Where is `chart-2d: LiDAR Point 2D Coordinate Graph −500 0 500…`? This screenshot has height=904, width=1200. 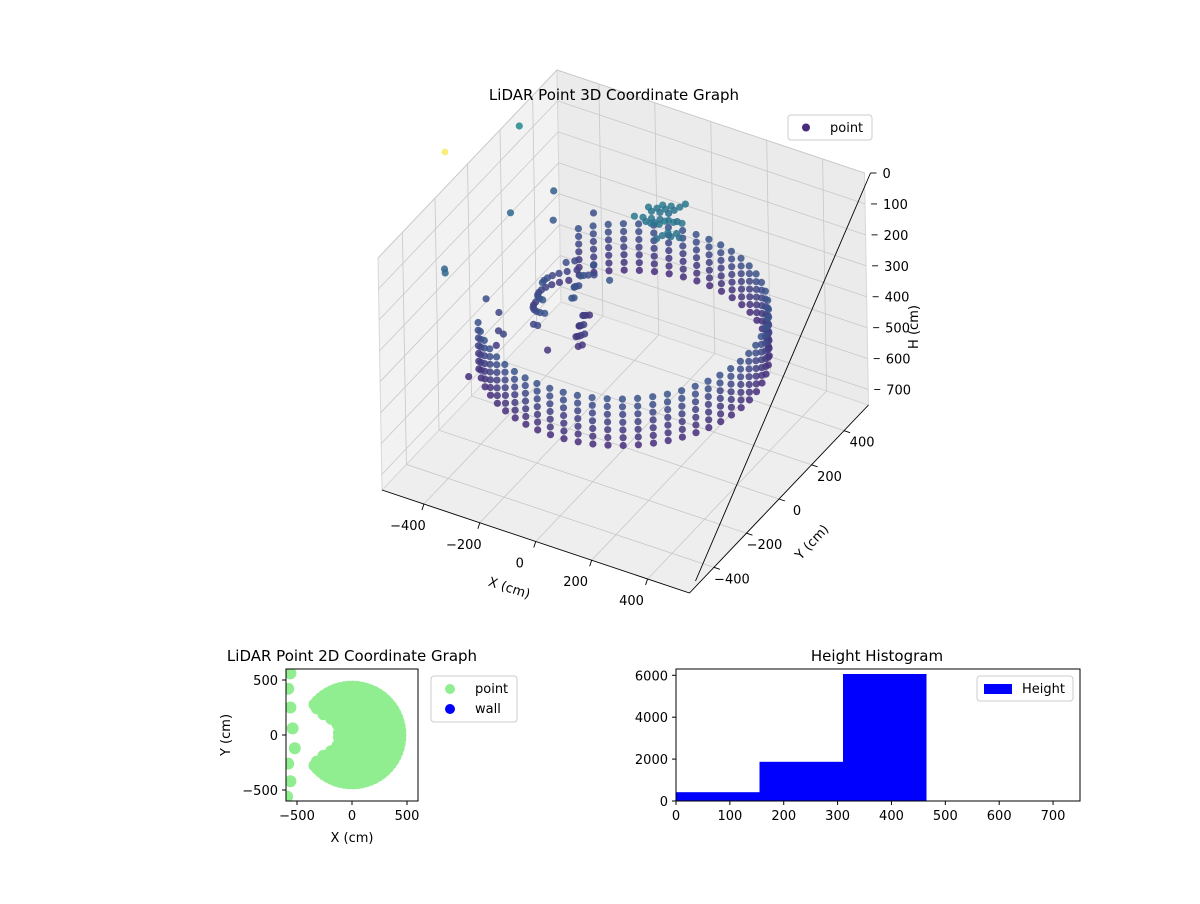 chart-2d: LiDAR Point 2D Coordinate Graph −500 0 500… is located at coordinates (368, 746).